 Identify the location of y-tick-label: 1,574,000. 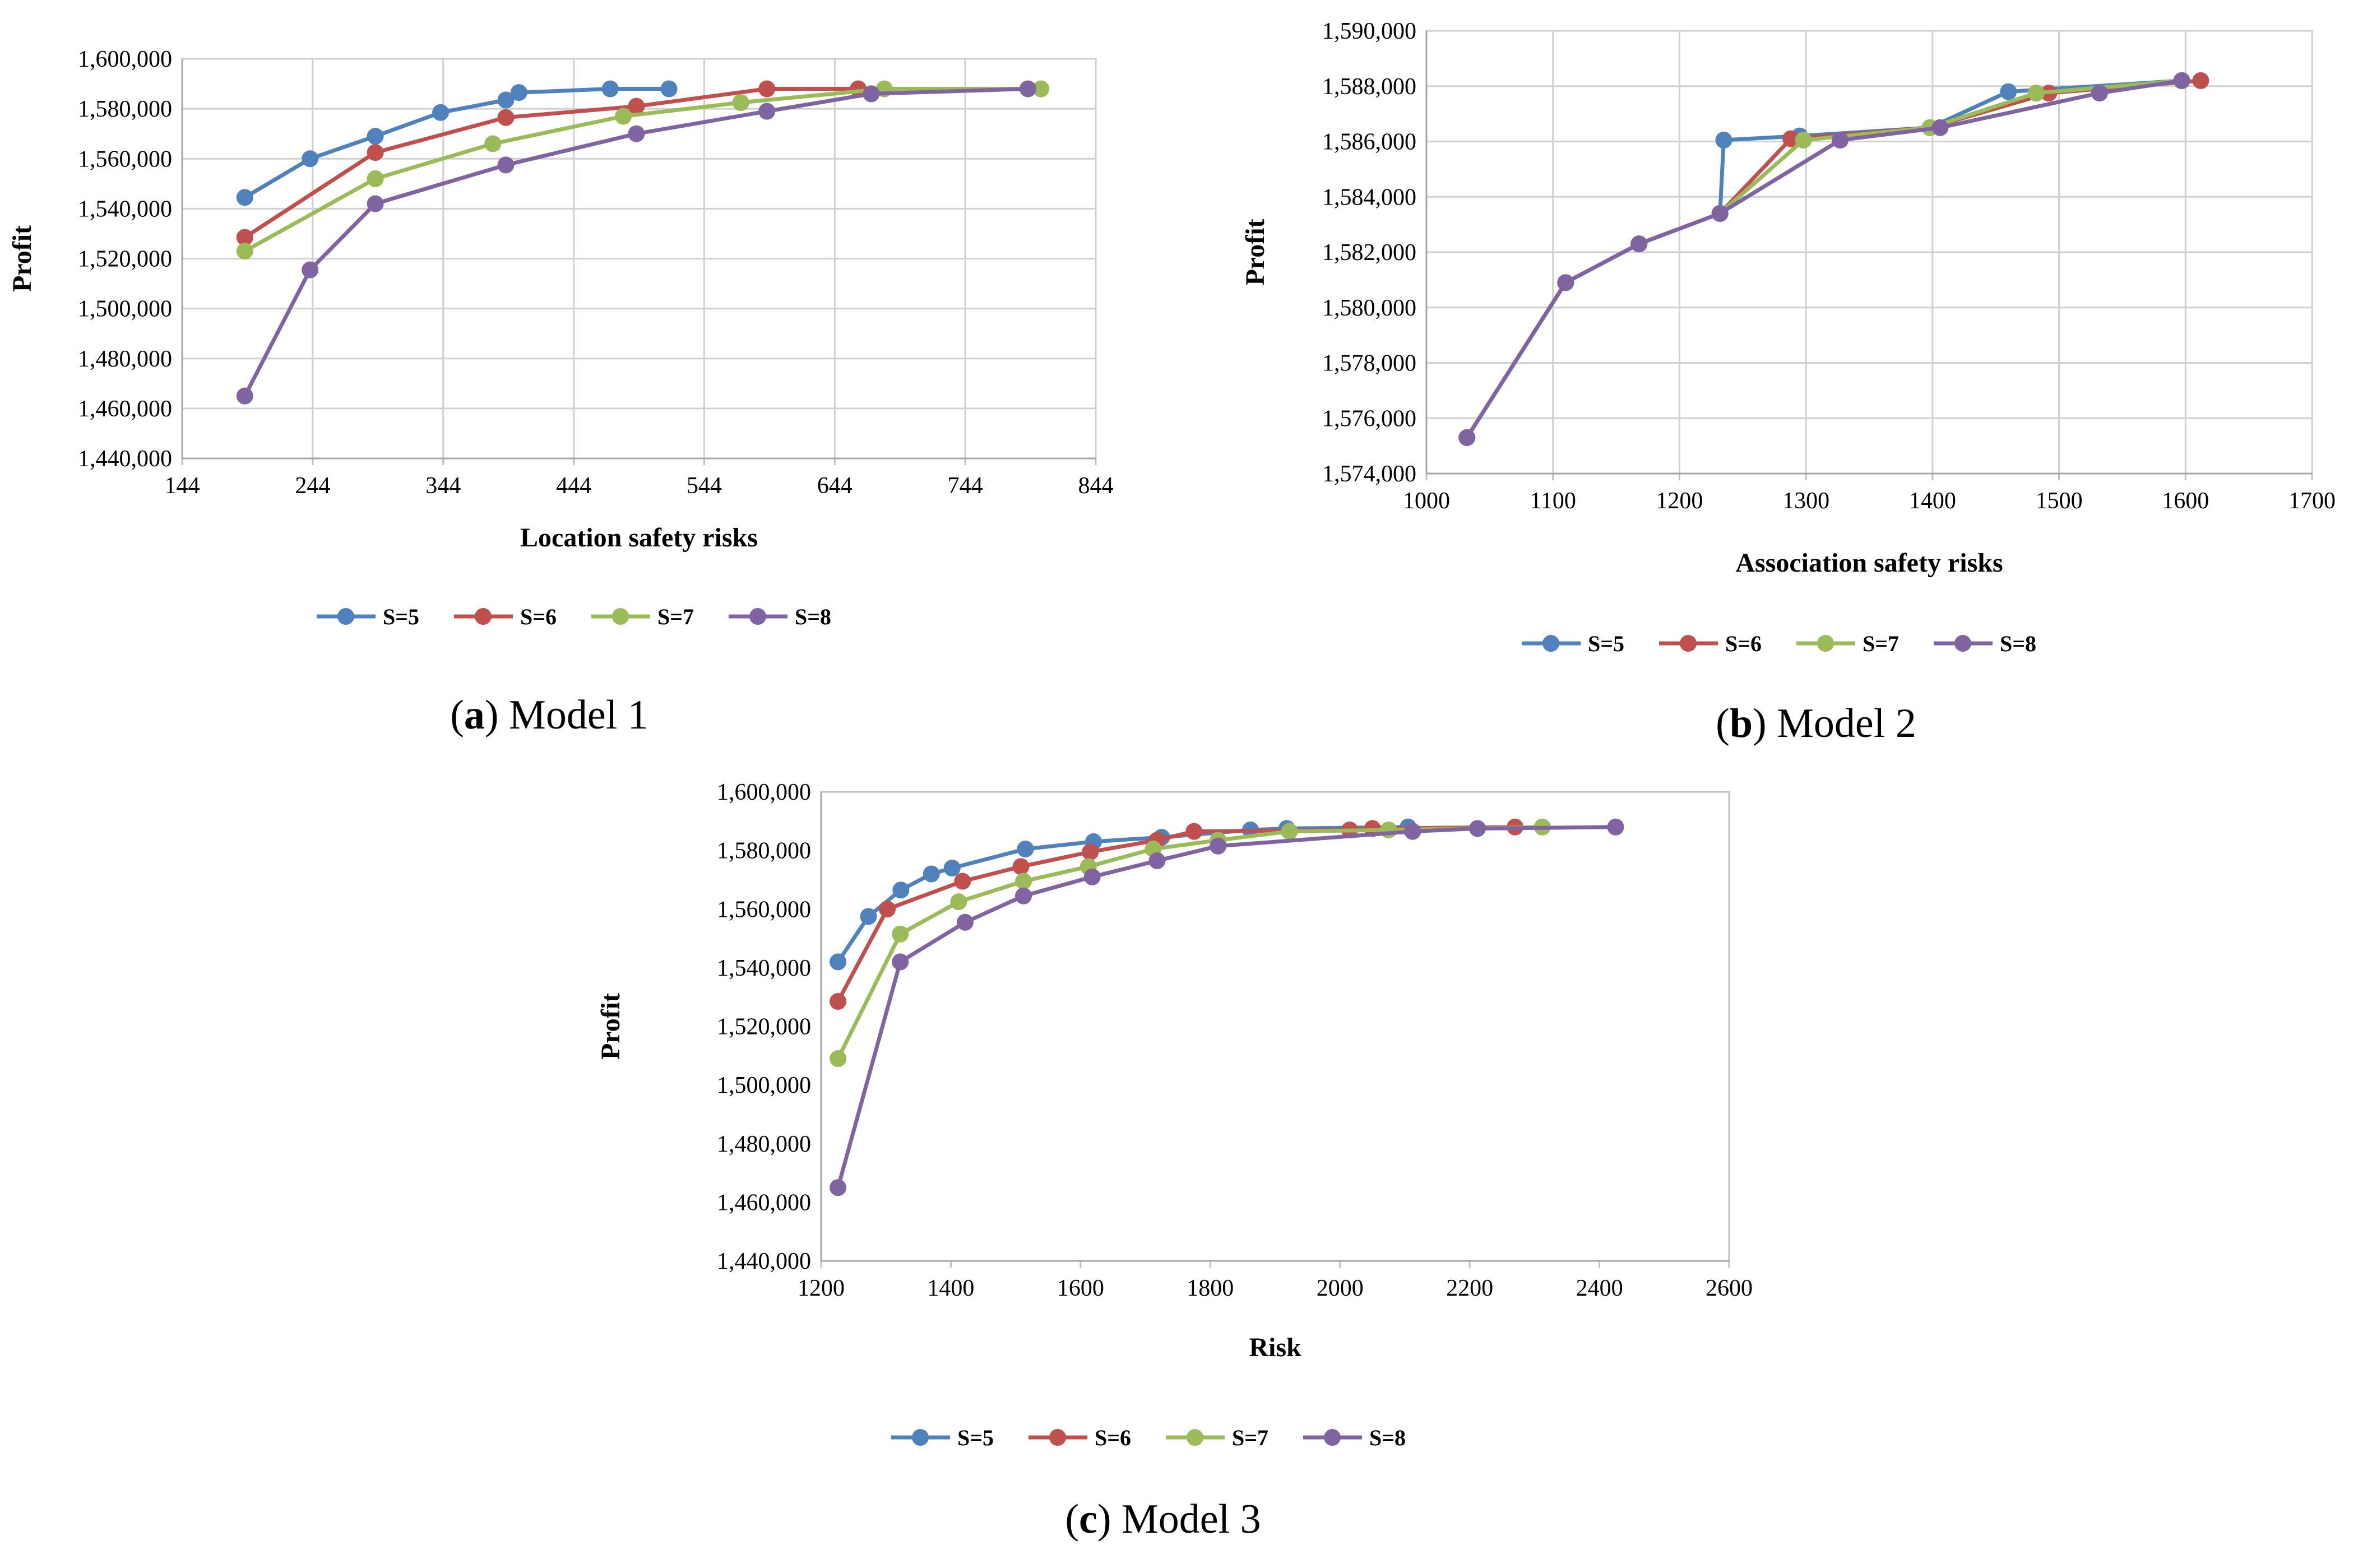
(1369, 474).